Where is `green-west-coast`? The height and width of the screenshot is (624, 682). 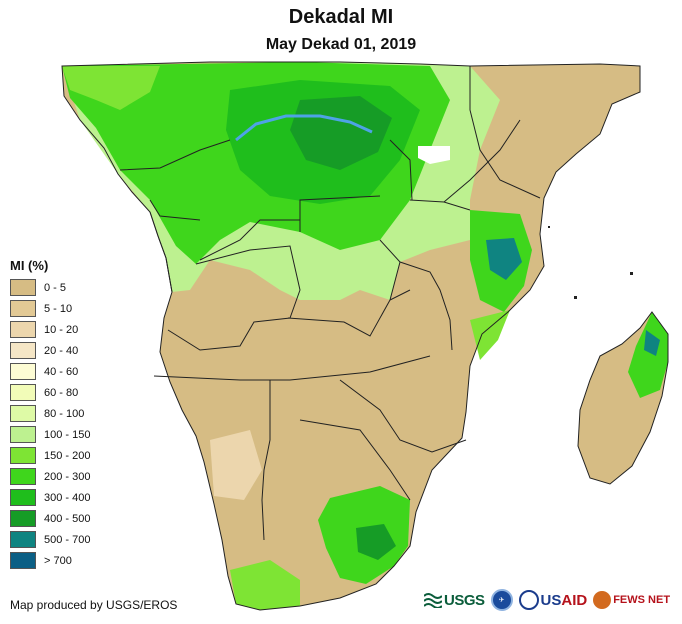 green-west-coast is located at coordinates (111, 88).